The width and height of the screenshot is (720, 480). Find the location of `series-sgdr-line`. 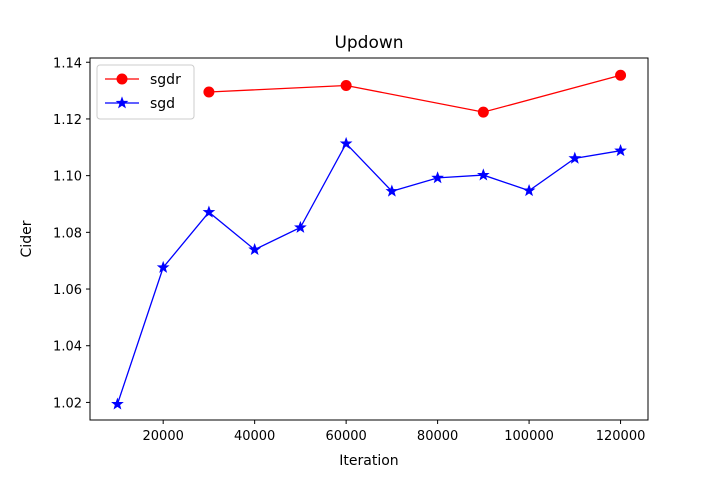

series-sgdr-line is located at coordinates (414, 93).